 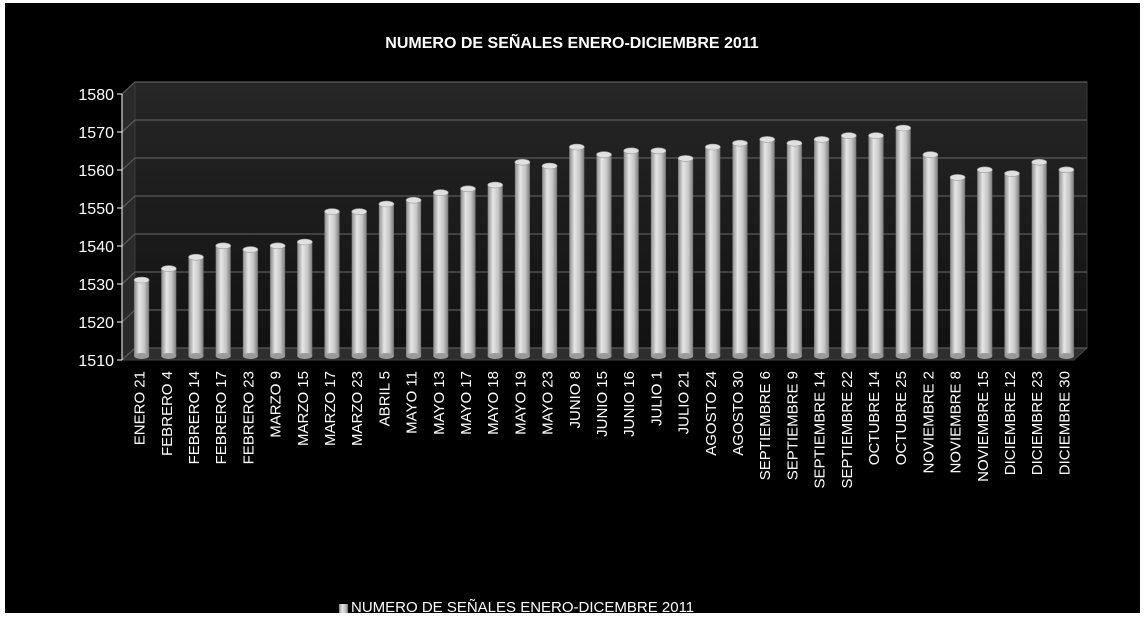 I want to click on x-tick-label: FEBRERO 23, so click(x=248, y=417).